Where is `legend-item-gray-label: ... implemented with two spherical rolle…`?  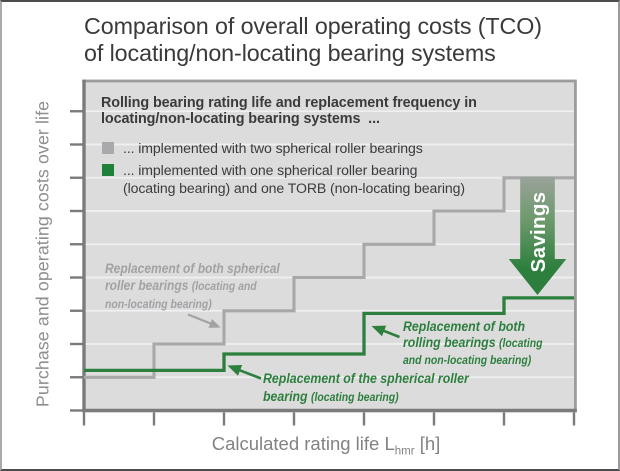
legend-item-gray-label: ... implemented with two spherical rolle… is located at coordinates (273, 147).